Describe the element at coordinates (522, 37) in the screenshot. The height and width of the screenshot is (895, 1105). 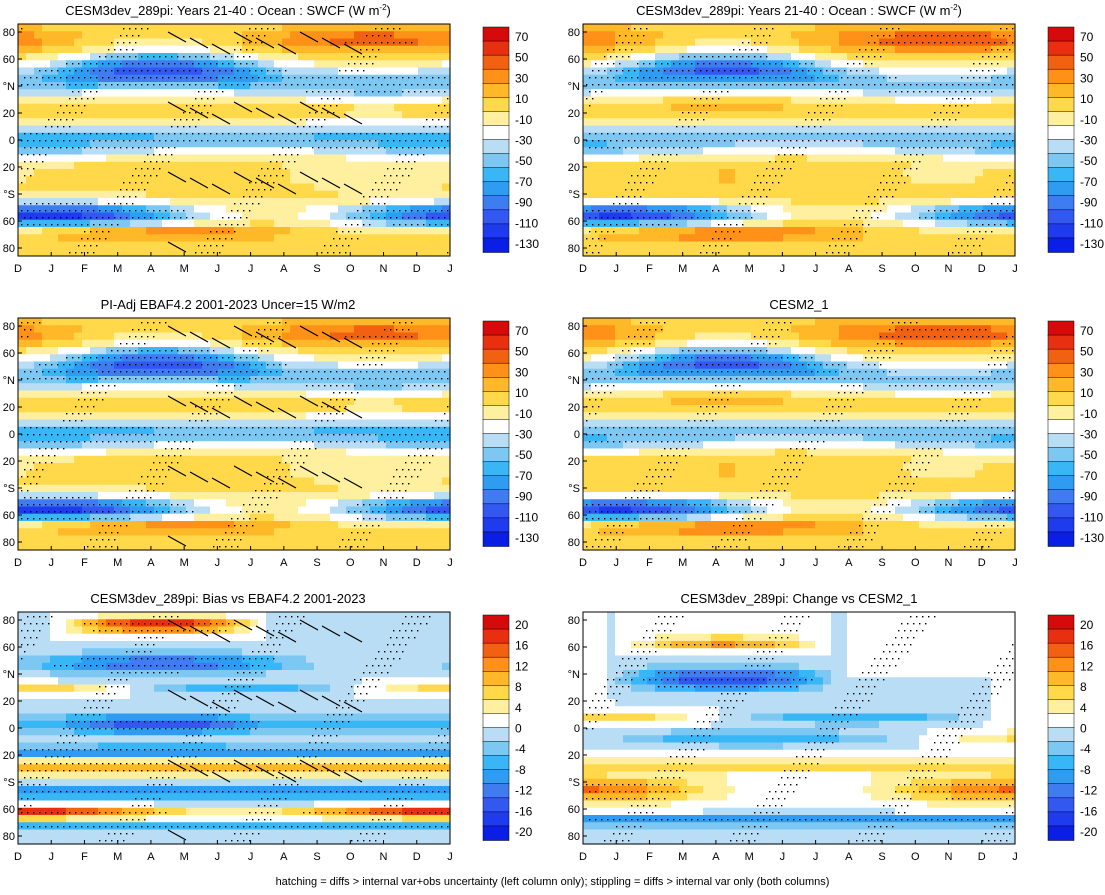
I see `colorbar-label: 70` at that location.